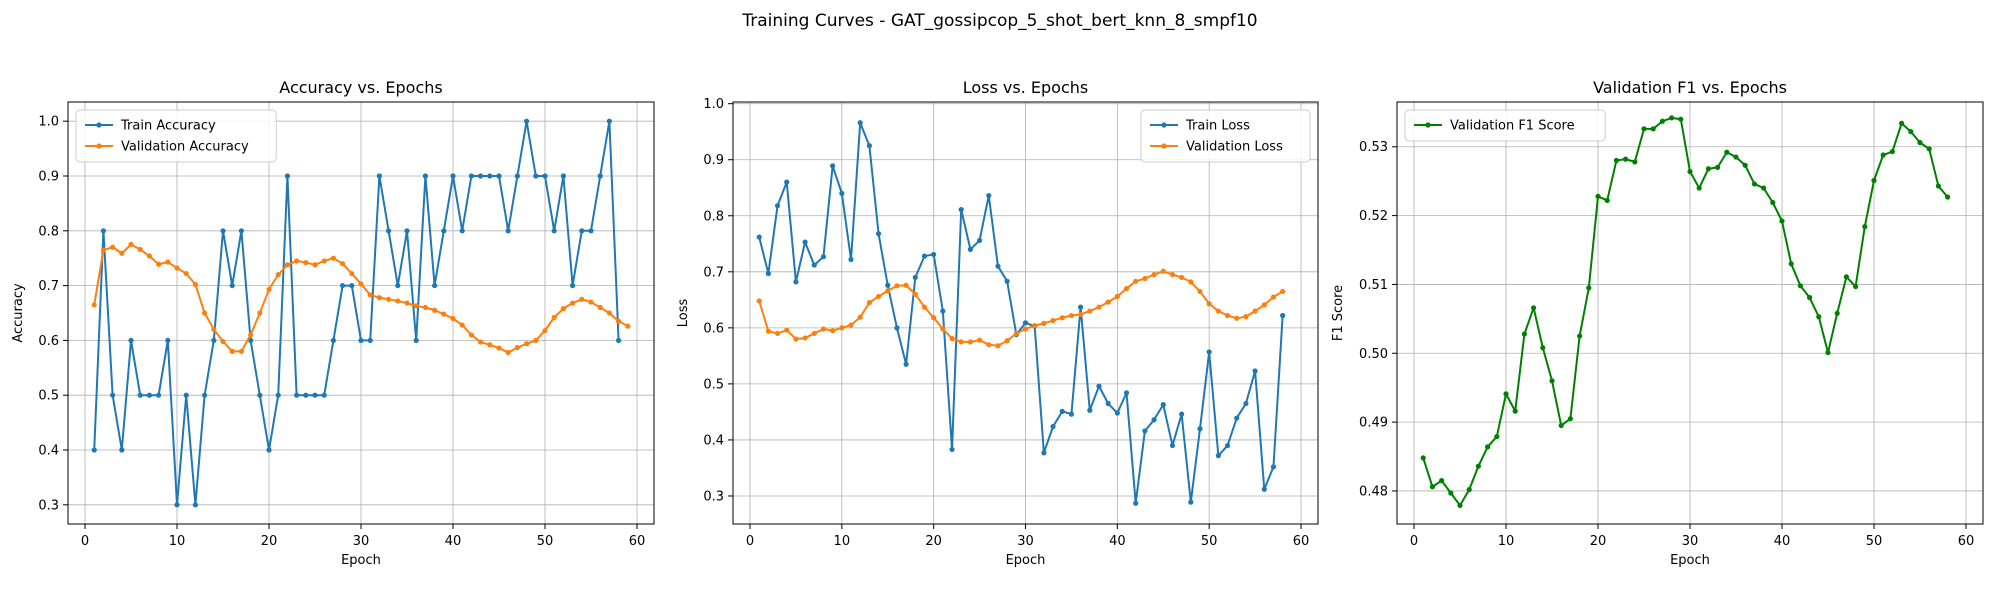 This screenshot has height=600, width=2000. I want to click on legend-label: Validation Accuracy, so click(185, 147).